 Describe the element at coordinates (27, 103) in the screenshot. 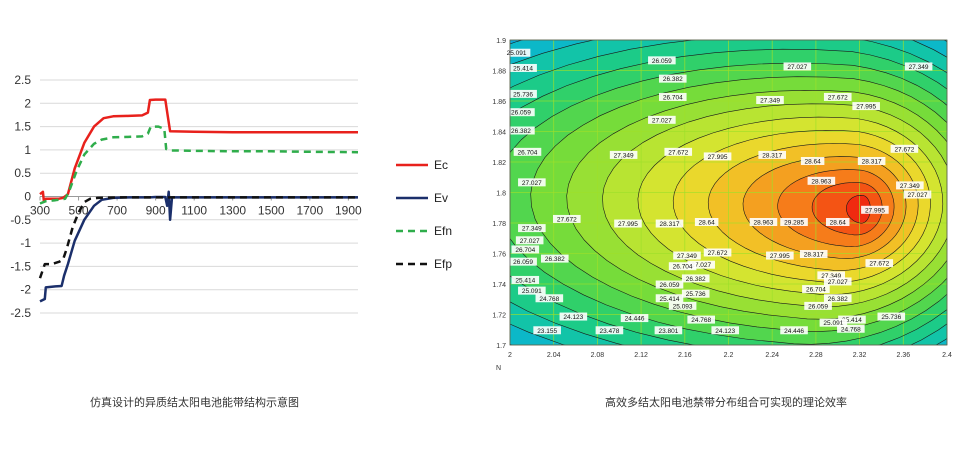

I see `y-tick-label: 2` at that location.